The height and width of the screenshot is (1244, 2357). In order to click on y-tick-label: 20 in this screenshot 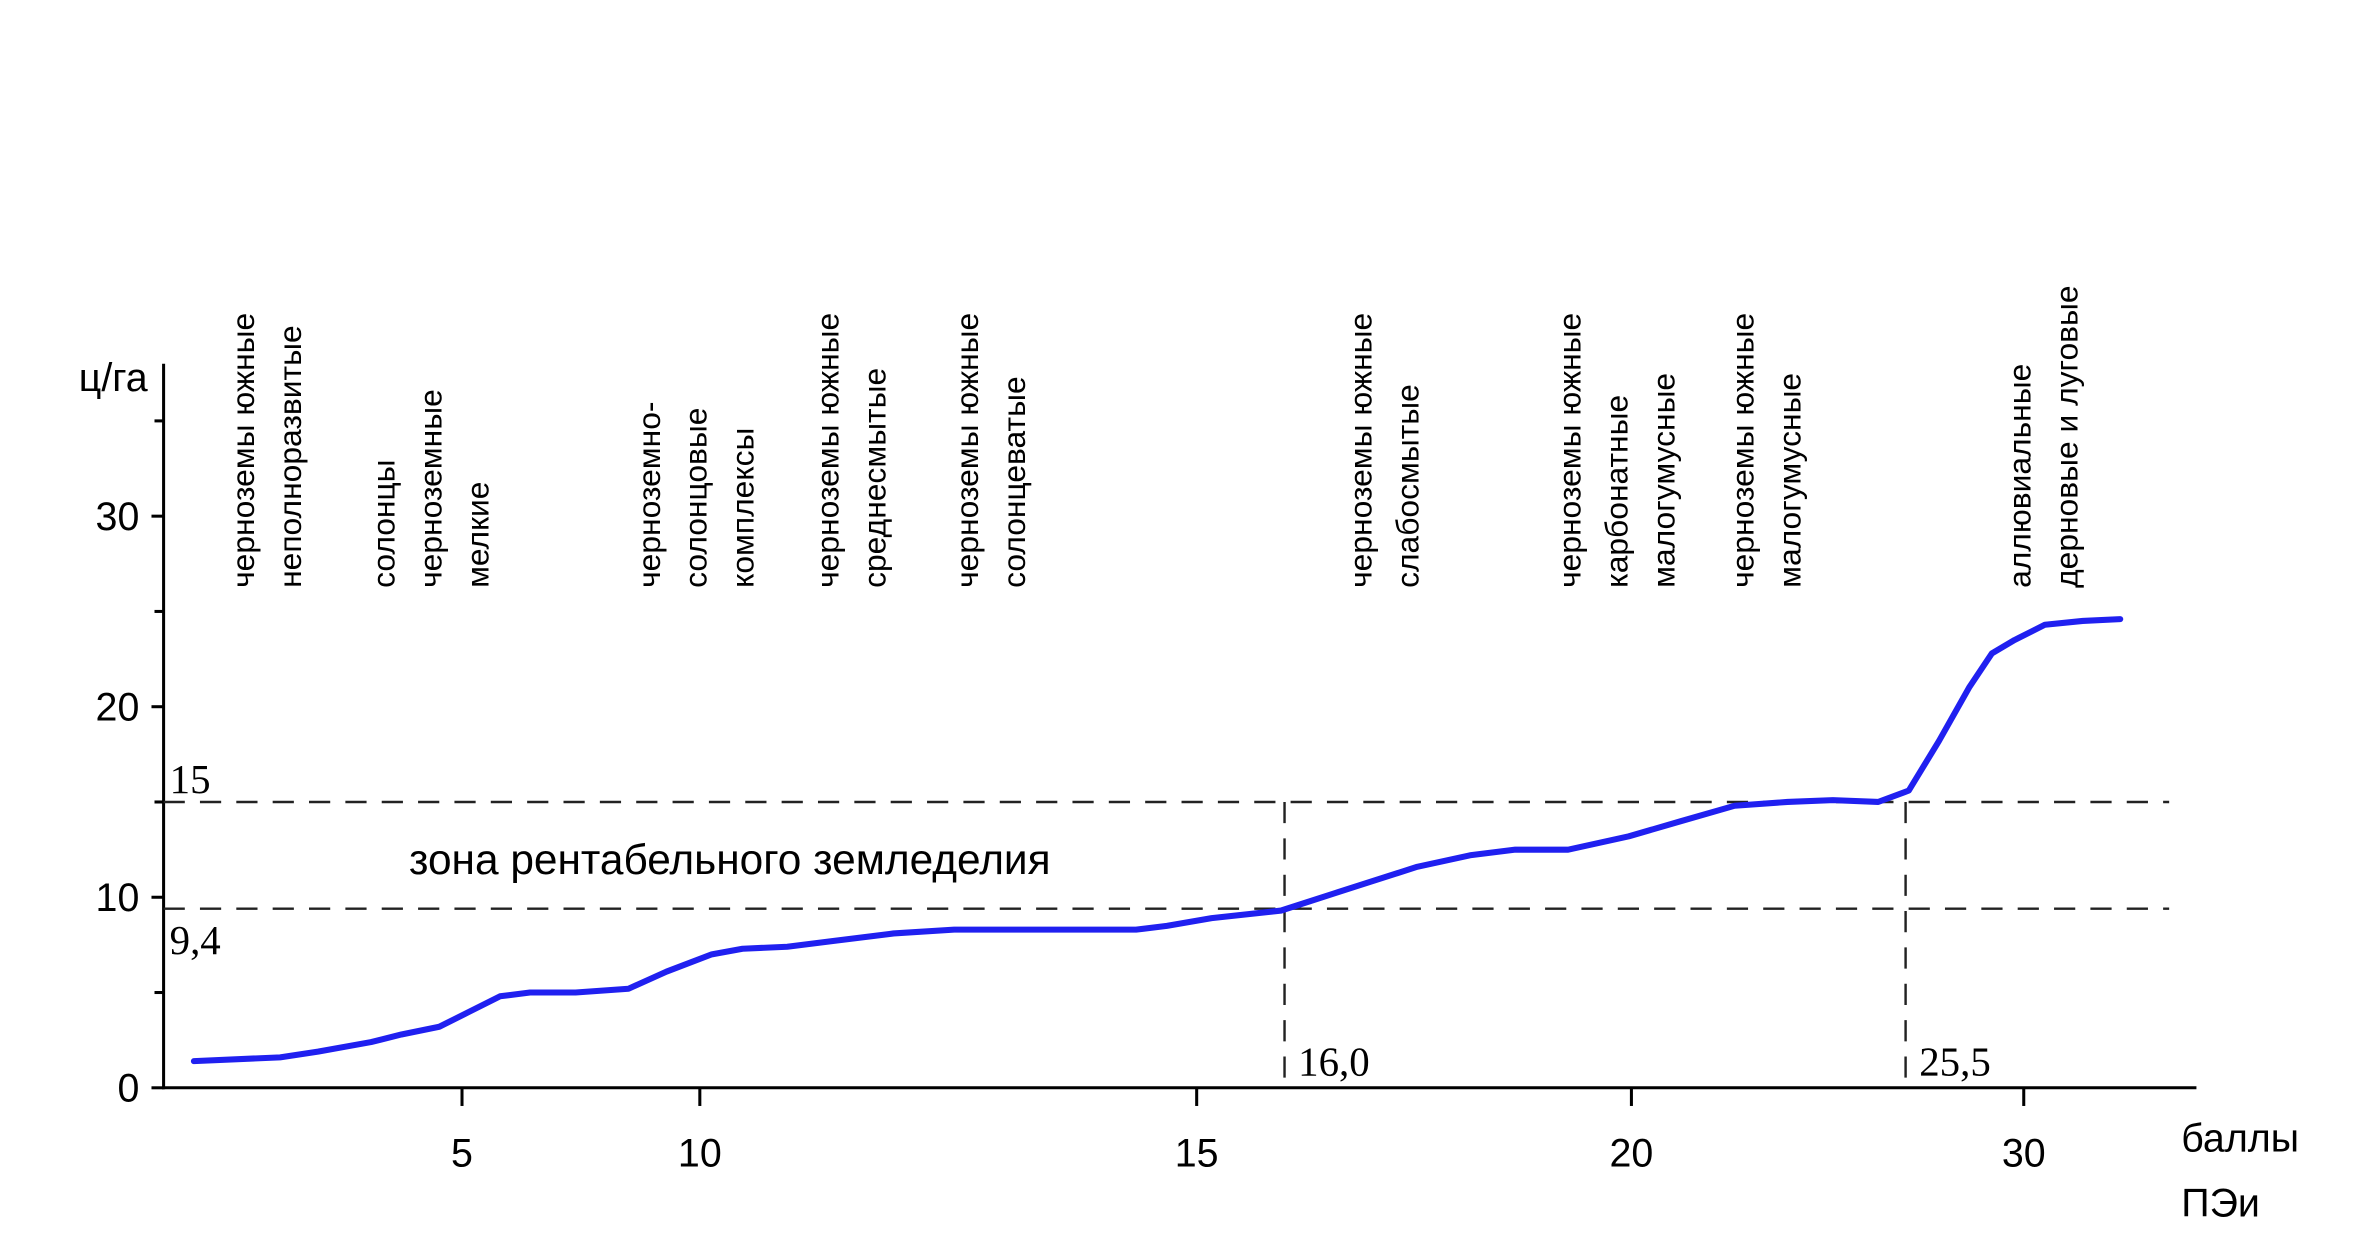, I will do `click(118, 707)`.